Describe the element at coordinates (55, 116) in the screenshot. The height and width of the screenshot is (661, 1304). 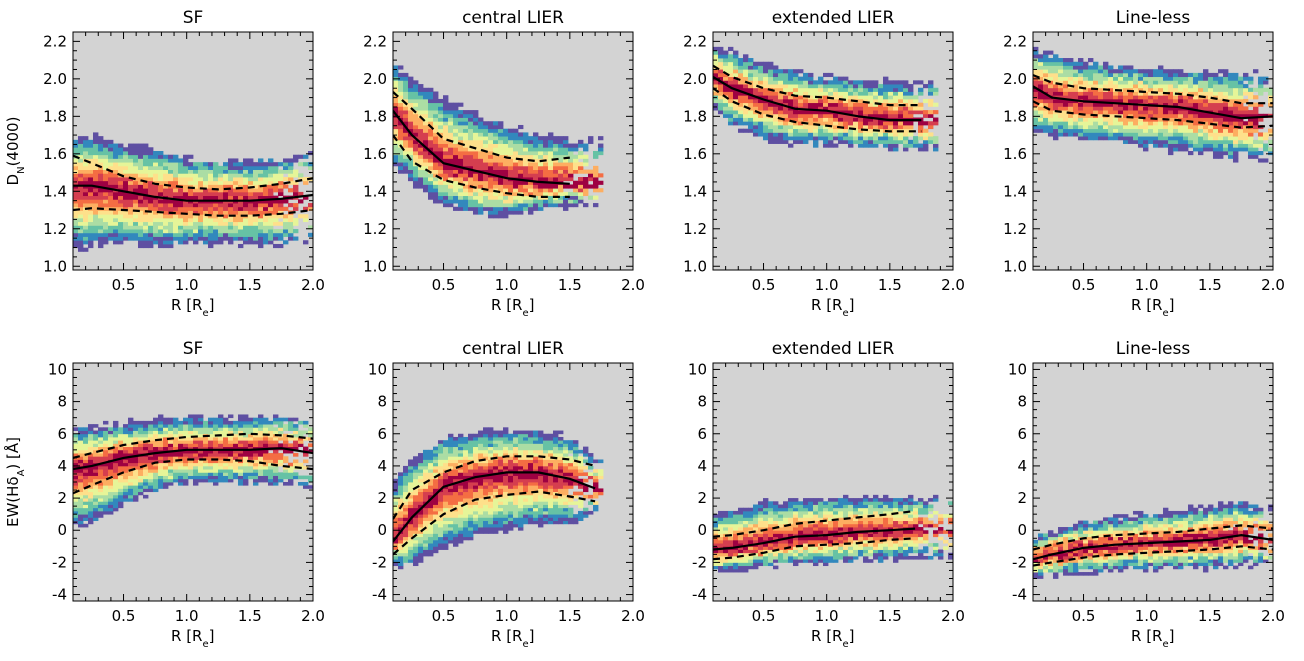
I see `y-tick-label: 1.8` at that location.